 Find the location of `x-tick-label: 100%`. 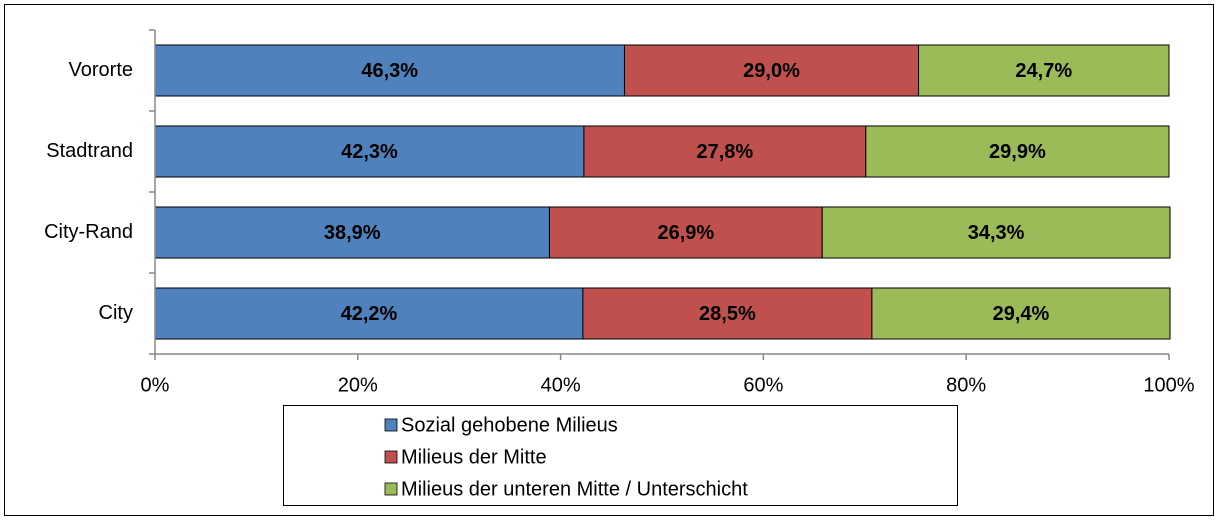

x-tick-label: 100% is located at coordinates (1168, 385).